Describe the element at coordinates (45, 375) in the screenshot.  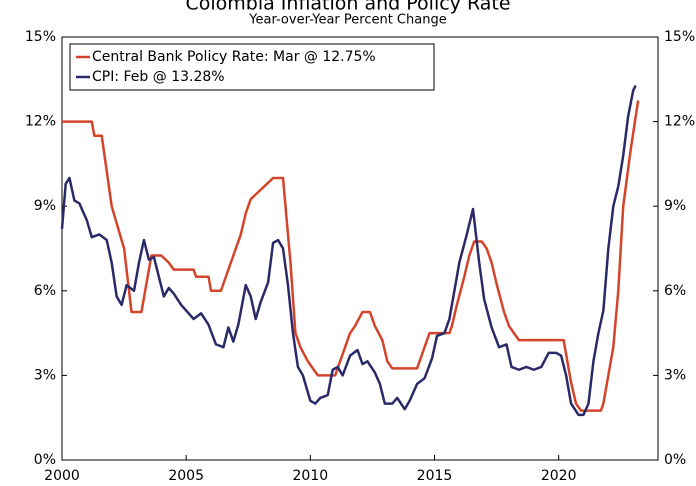
I see `y-tick-label: 3%` at that location.